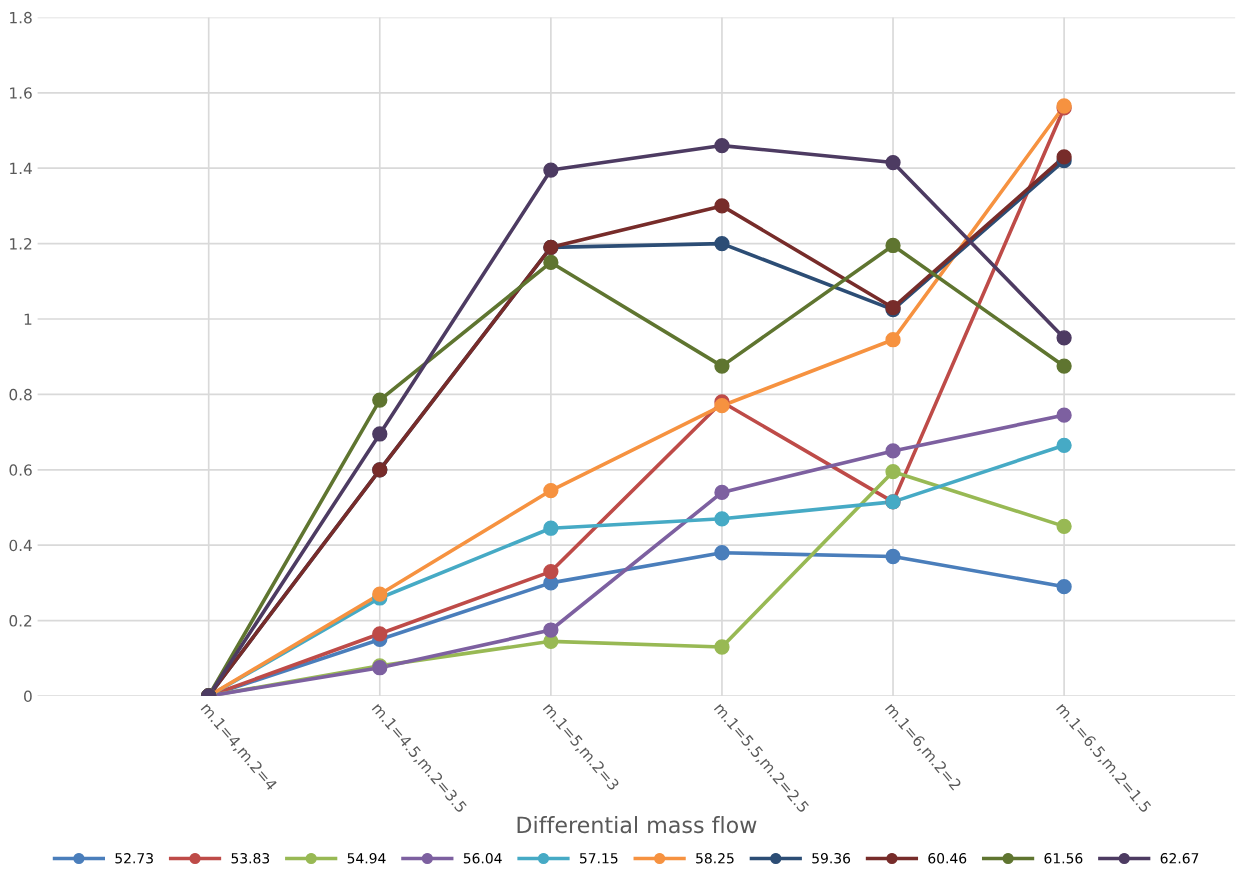 The image size is (1254, 870). I want to click on legend-label: 61.56, so click(1063, 858).